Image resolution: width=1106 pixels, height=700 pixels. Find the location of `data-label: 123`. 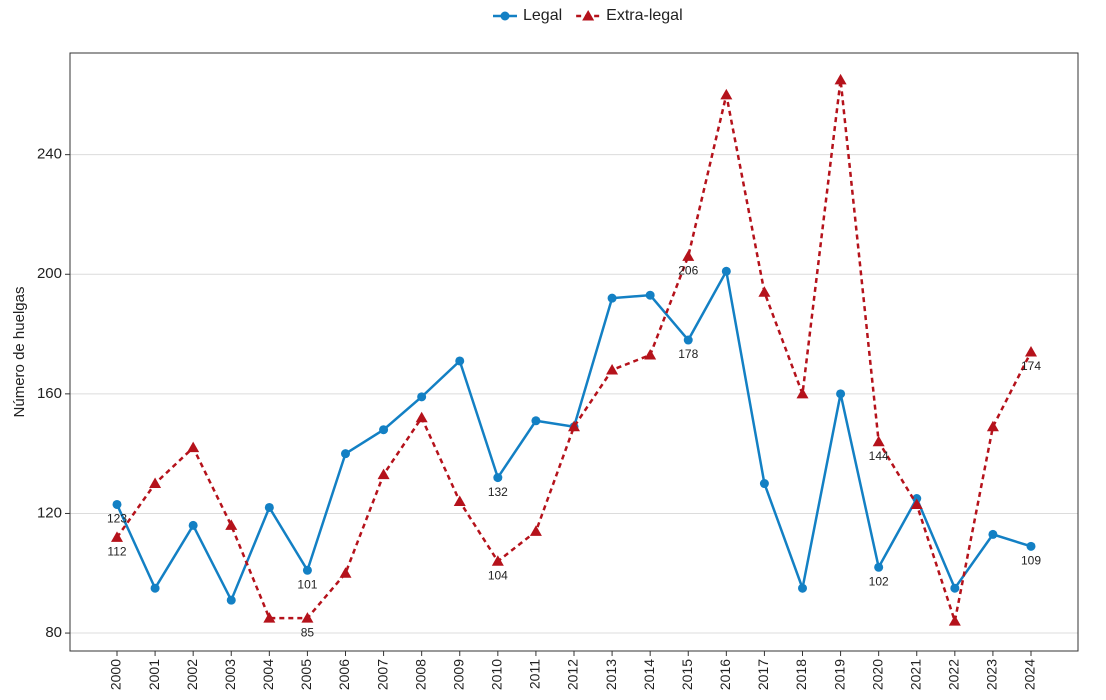

data-label: 123 is located at coordinates (117, 519).